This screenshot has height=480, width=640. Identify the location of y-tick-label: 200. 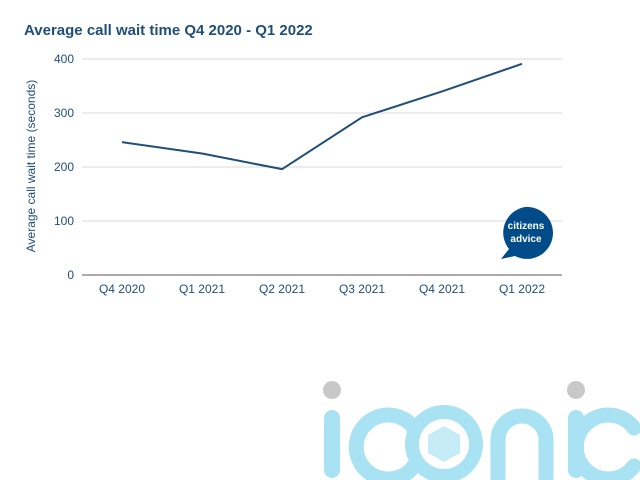
(64, 167).